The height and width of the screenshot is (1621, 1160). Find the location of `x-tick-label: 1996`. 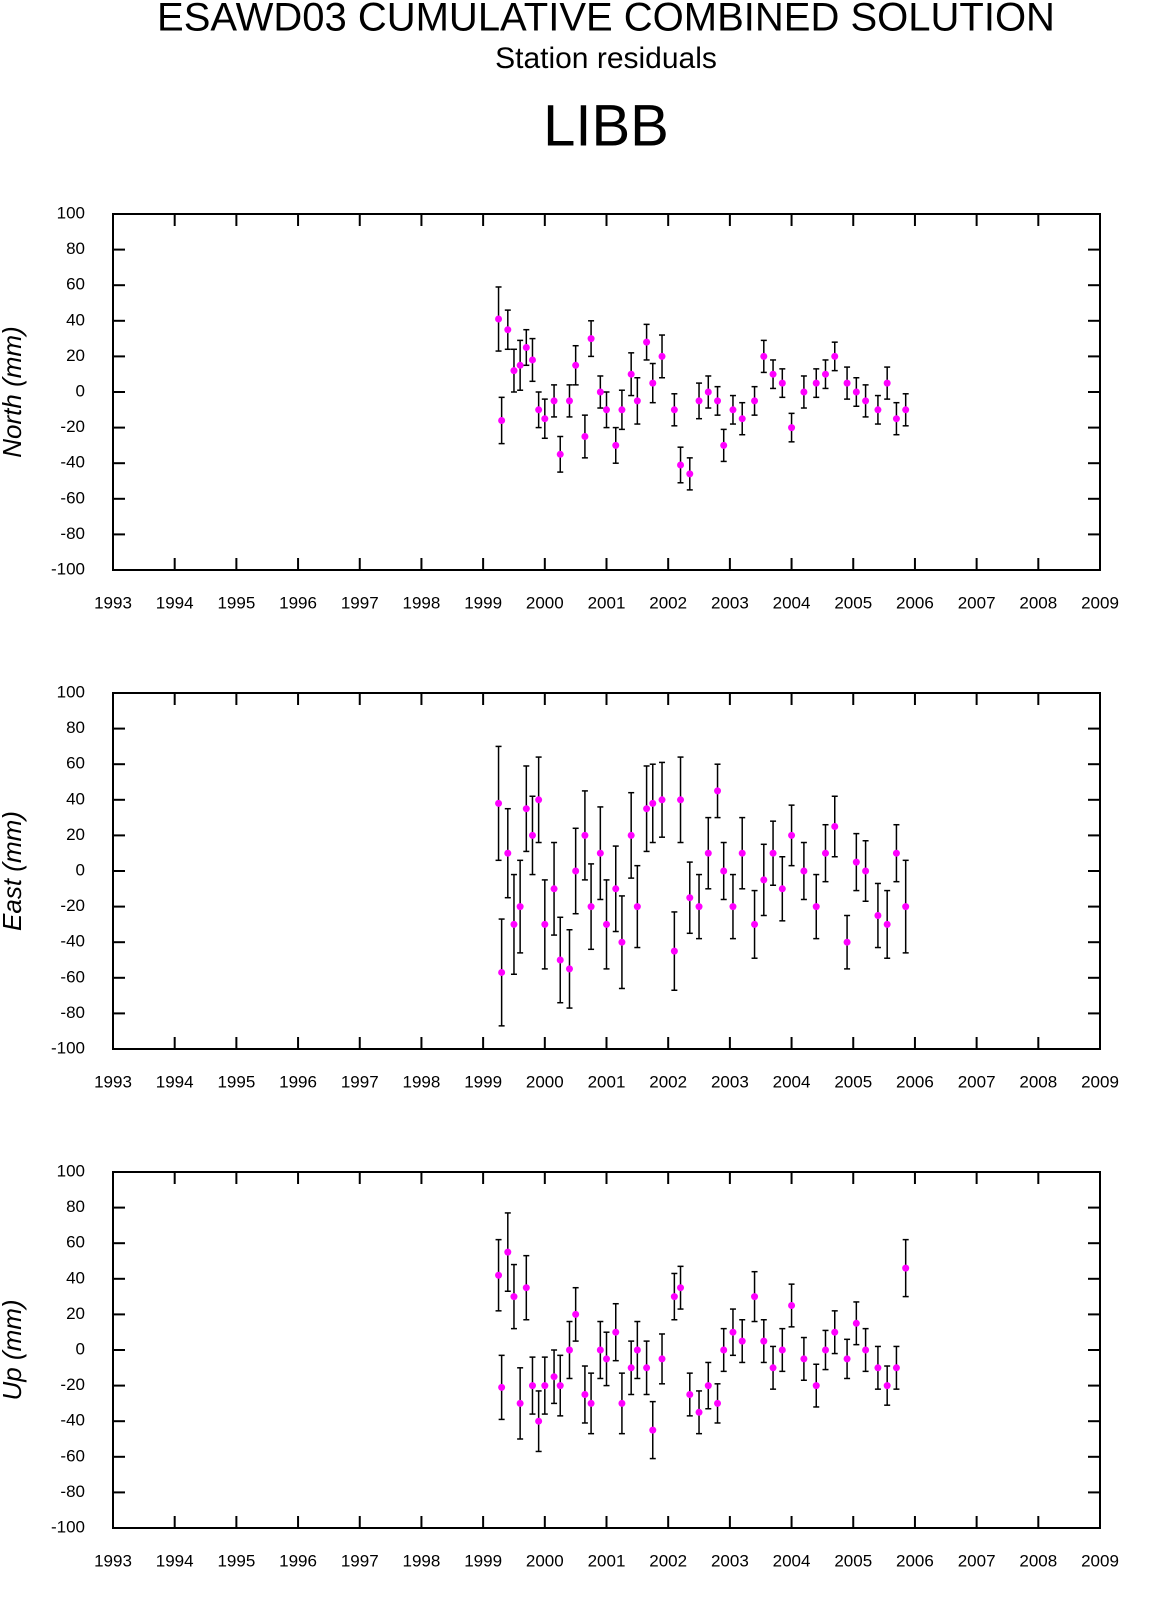

x-tick-label: 1996 is located at coordinates (298, 602).